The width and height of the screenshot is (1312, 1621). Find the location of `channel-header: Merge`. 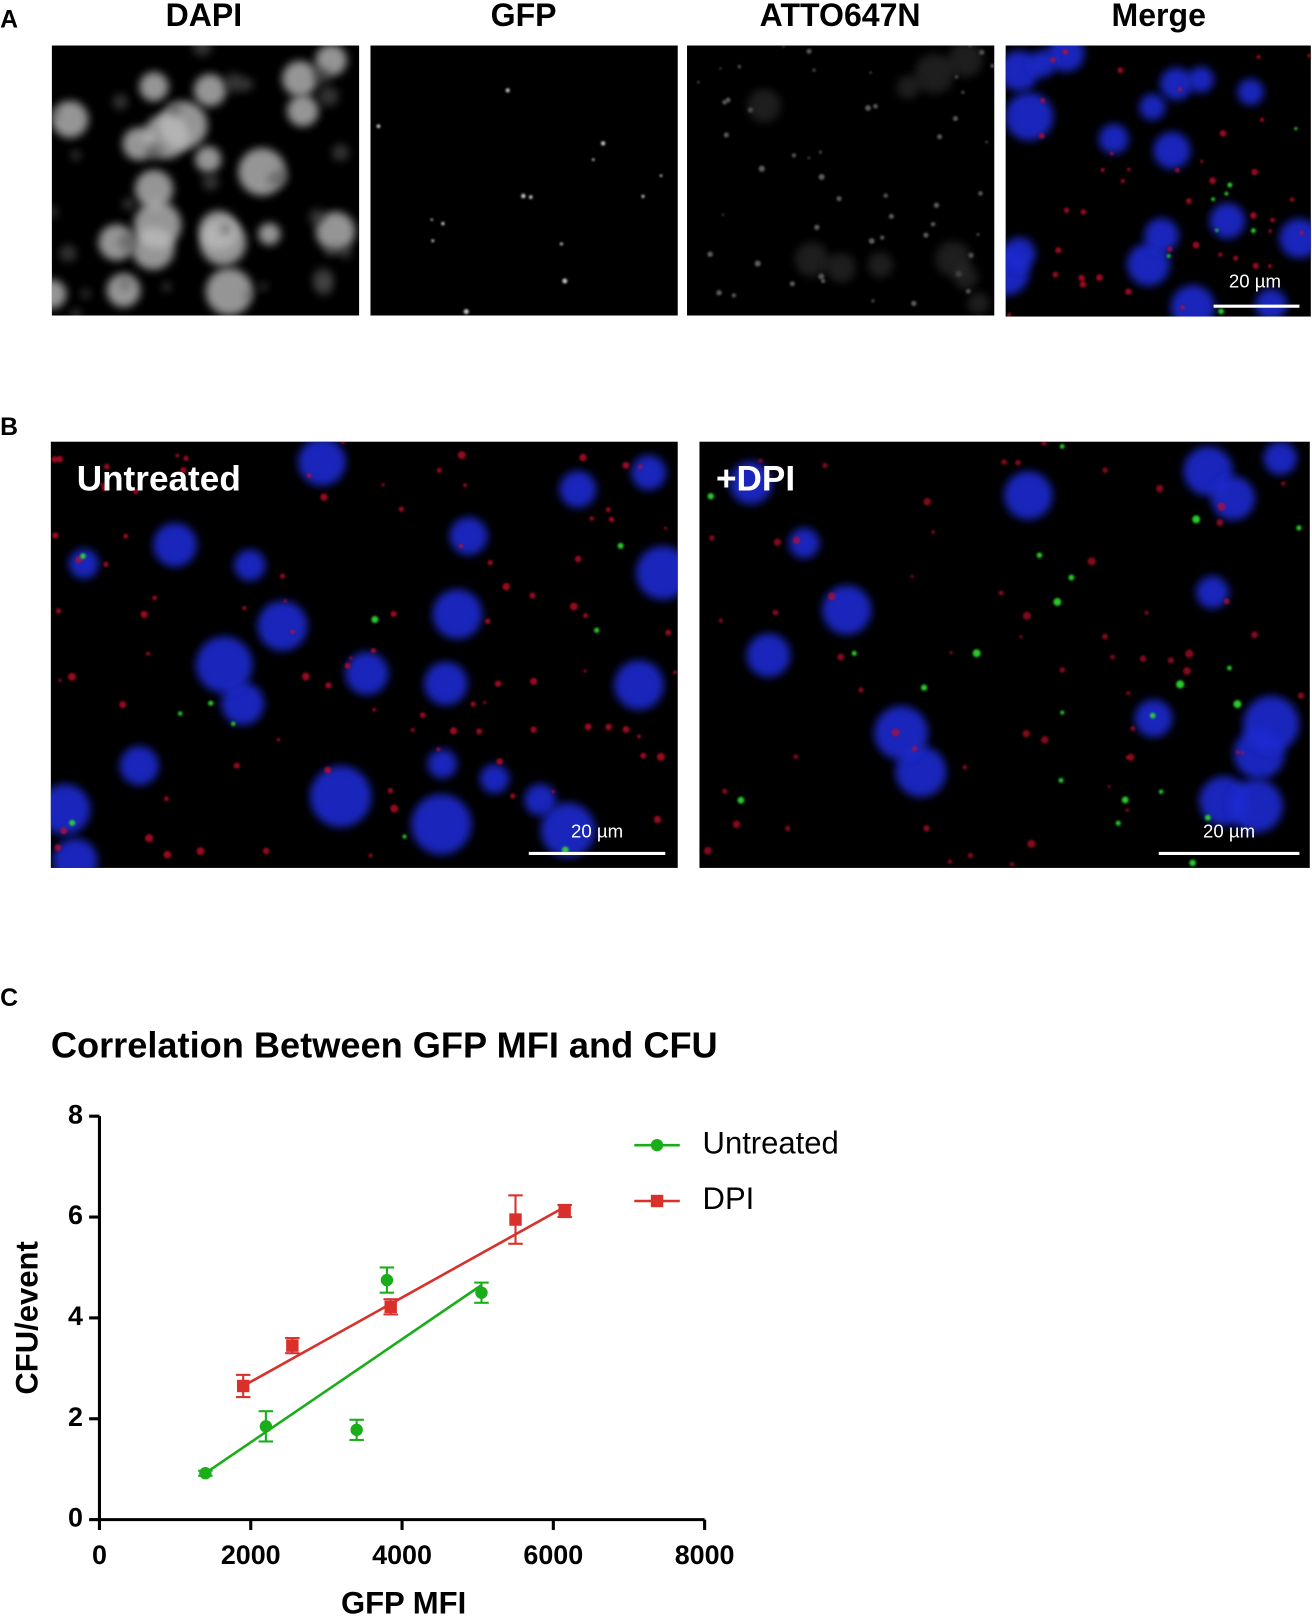

channel-header: Merge is located at coordinates (1159, 16).